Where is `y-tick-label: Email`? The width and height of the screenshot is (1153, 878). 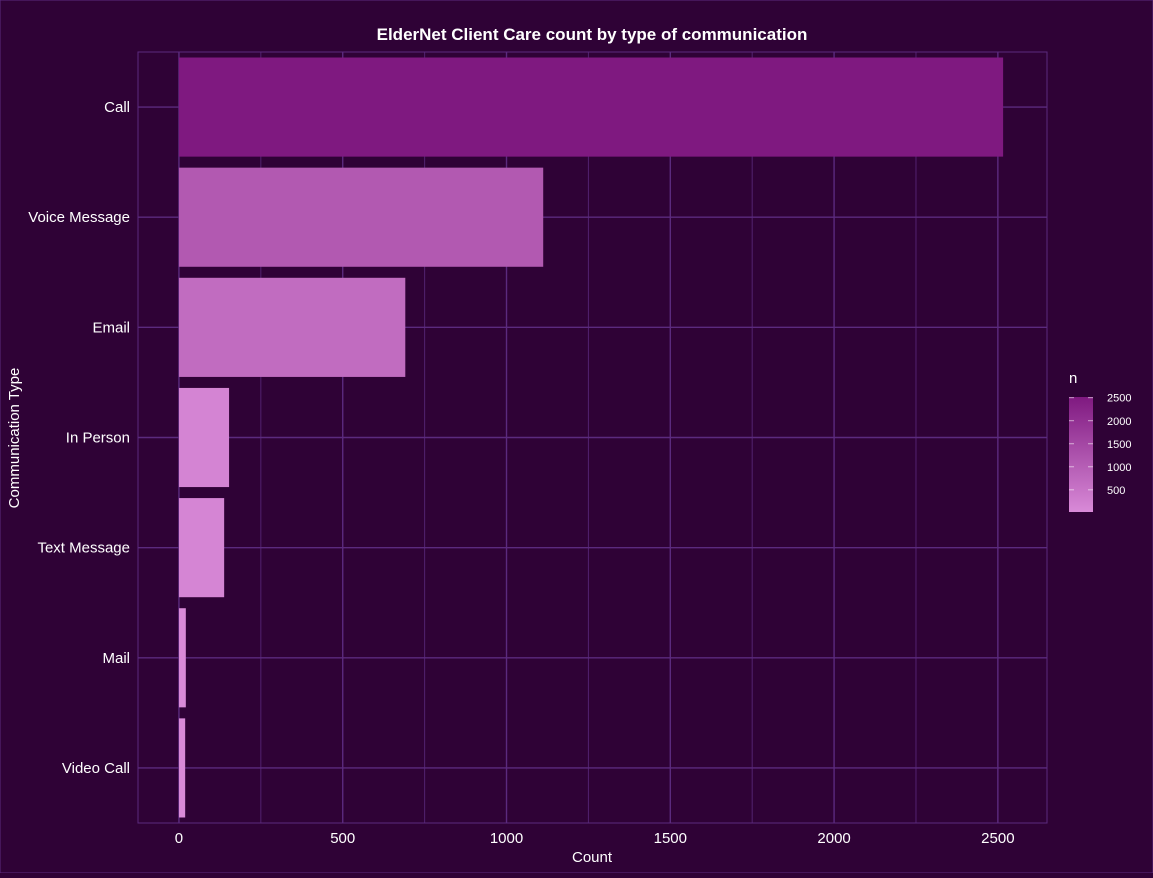
y-tick-label: Email is located at coordinates (111, 327).